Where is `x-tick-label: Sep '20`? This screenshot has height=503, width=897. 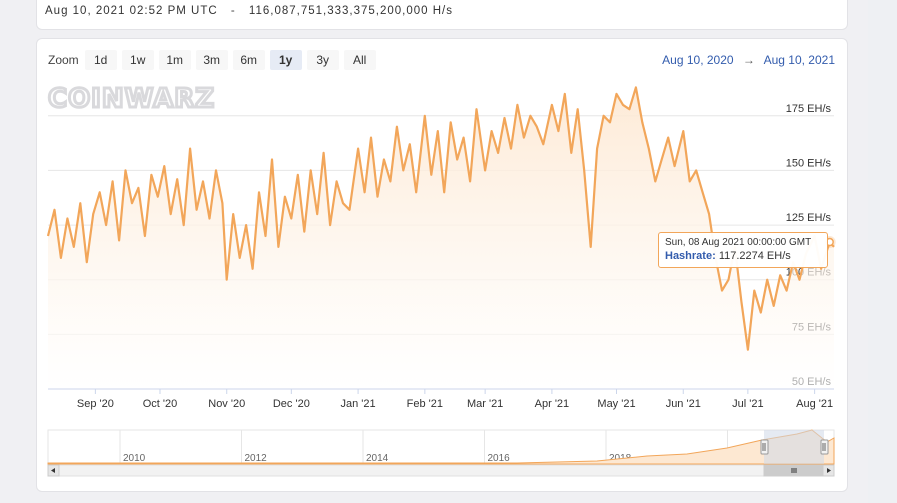 x-tick-label: Sep '20 is located at coordinates (95, 404).